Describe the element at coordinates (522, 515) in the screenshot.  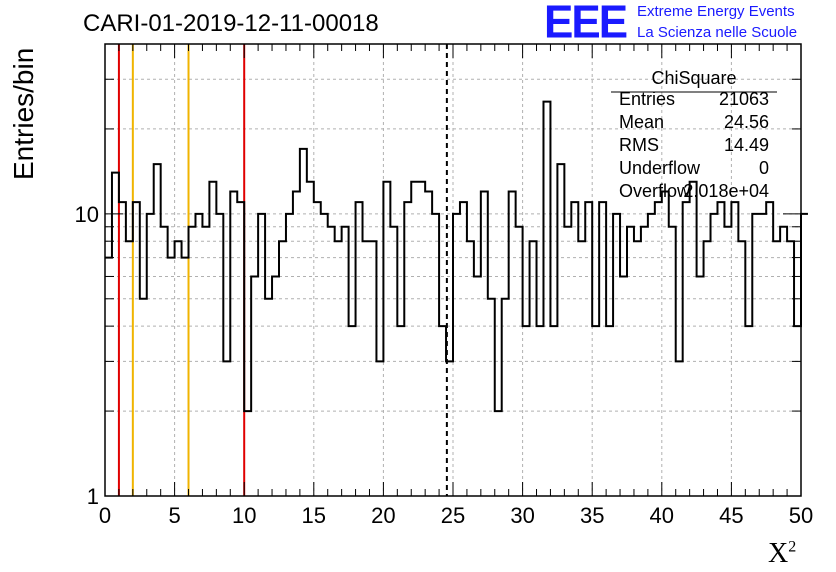
I see `x-tick-label: 30` at that location.